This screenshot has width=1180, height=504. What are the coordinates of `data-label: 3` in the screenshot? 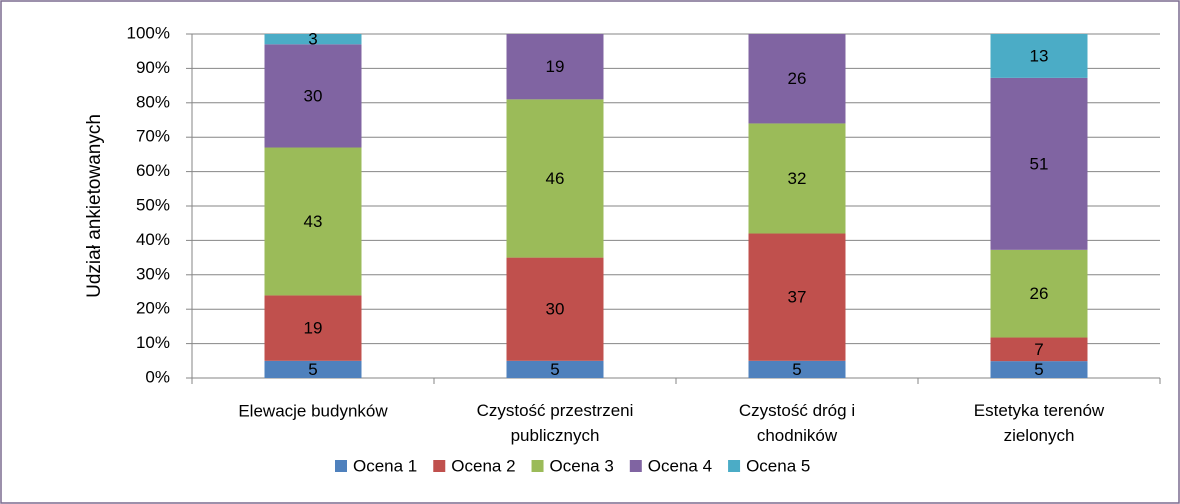 It's located at (312, 39).